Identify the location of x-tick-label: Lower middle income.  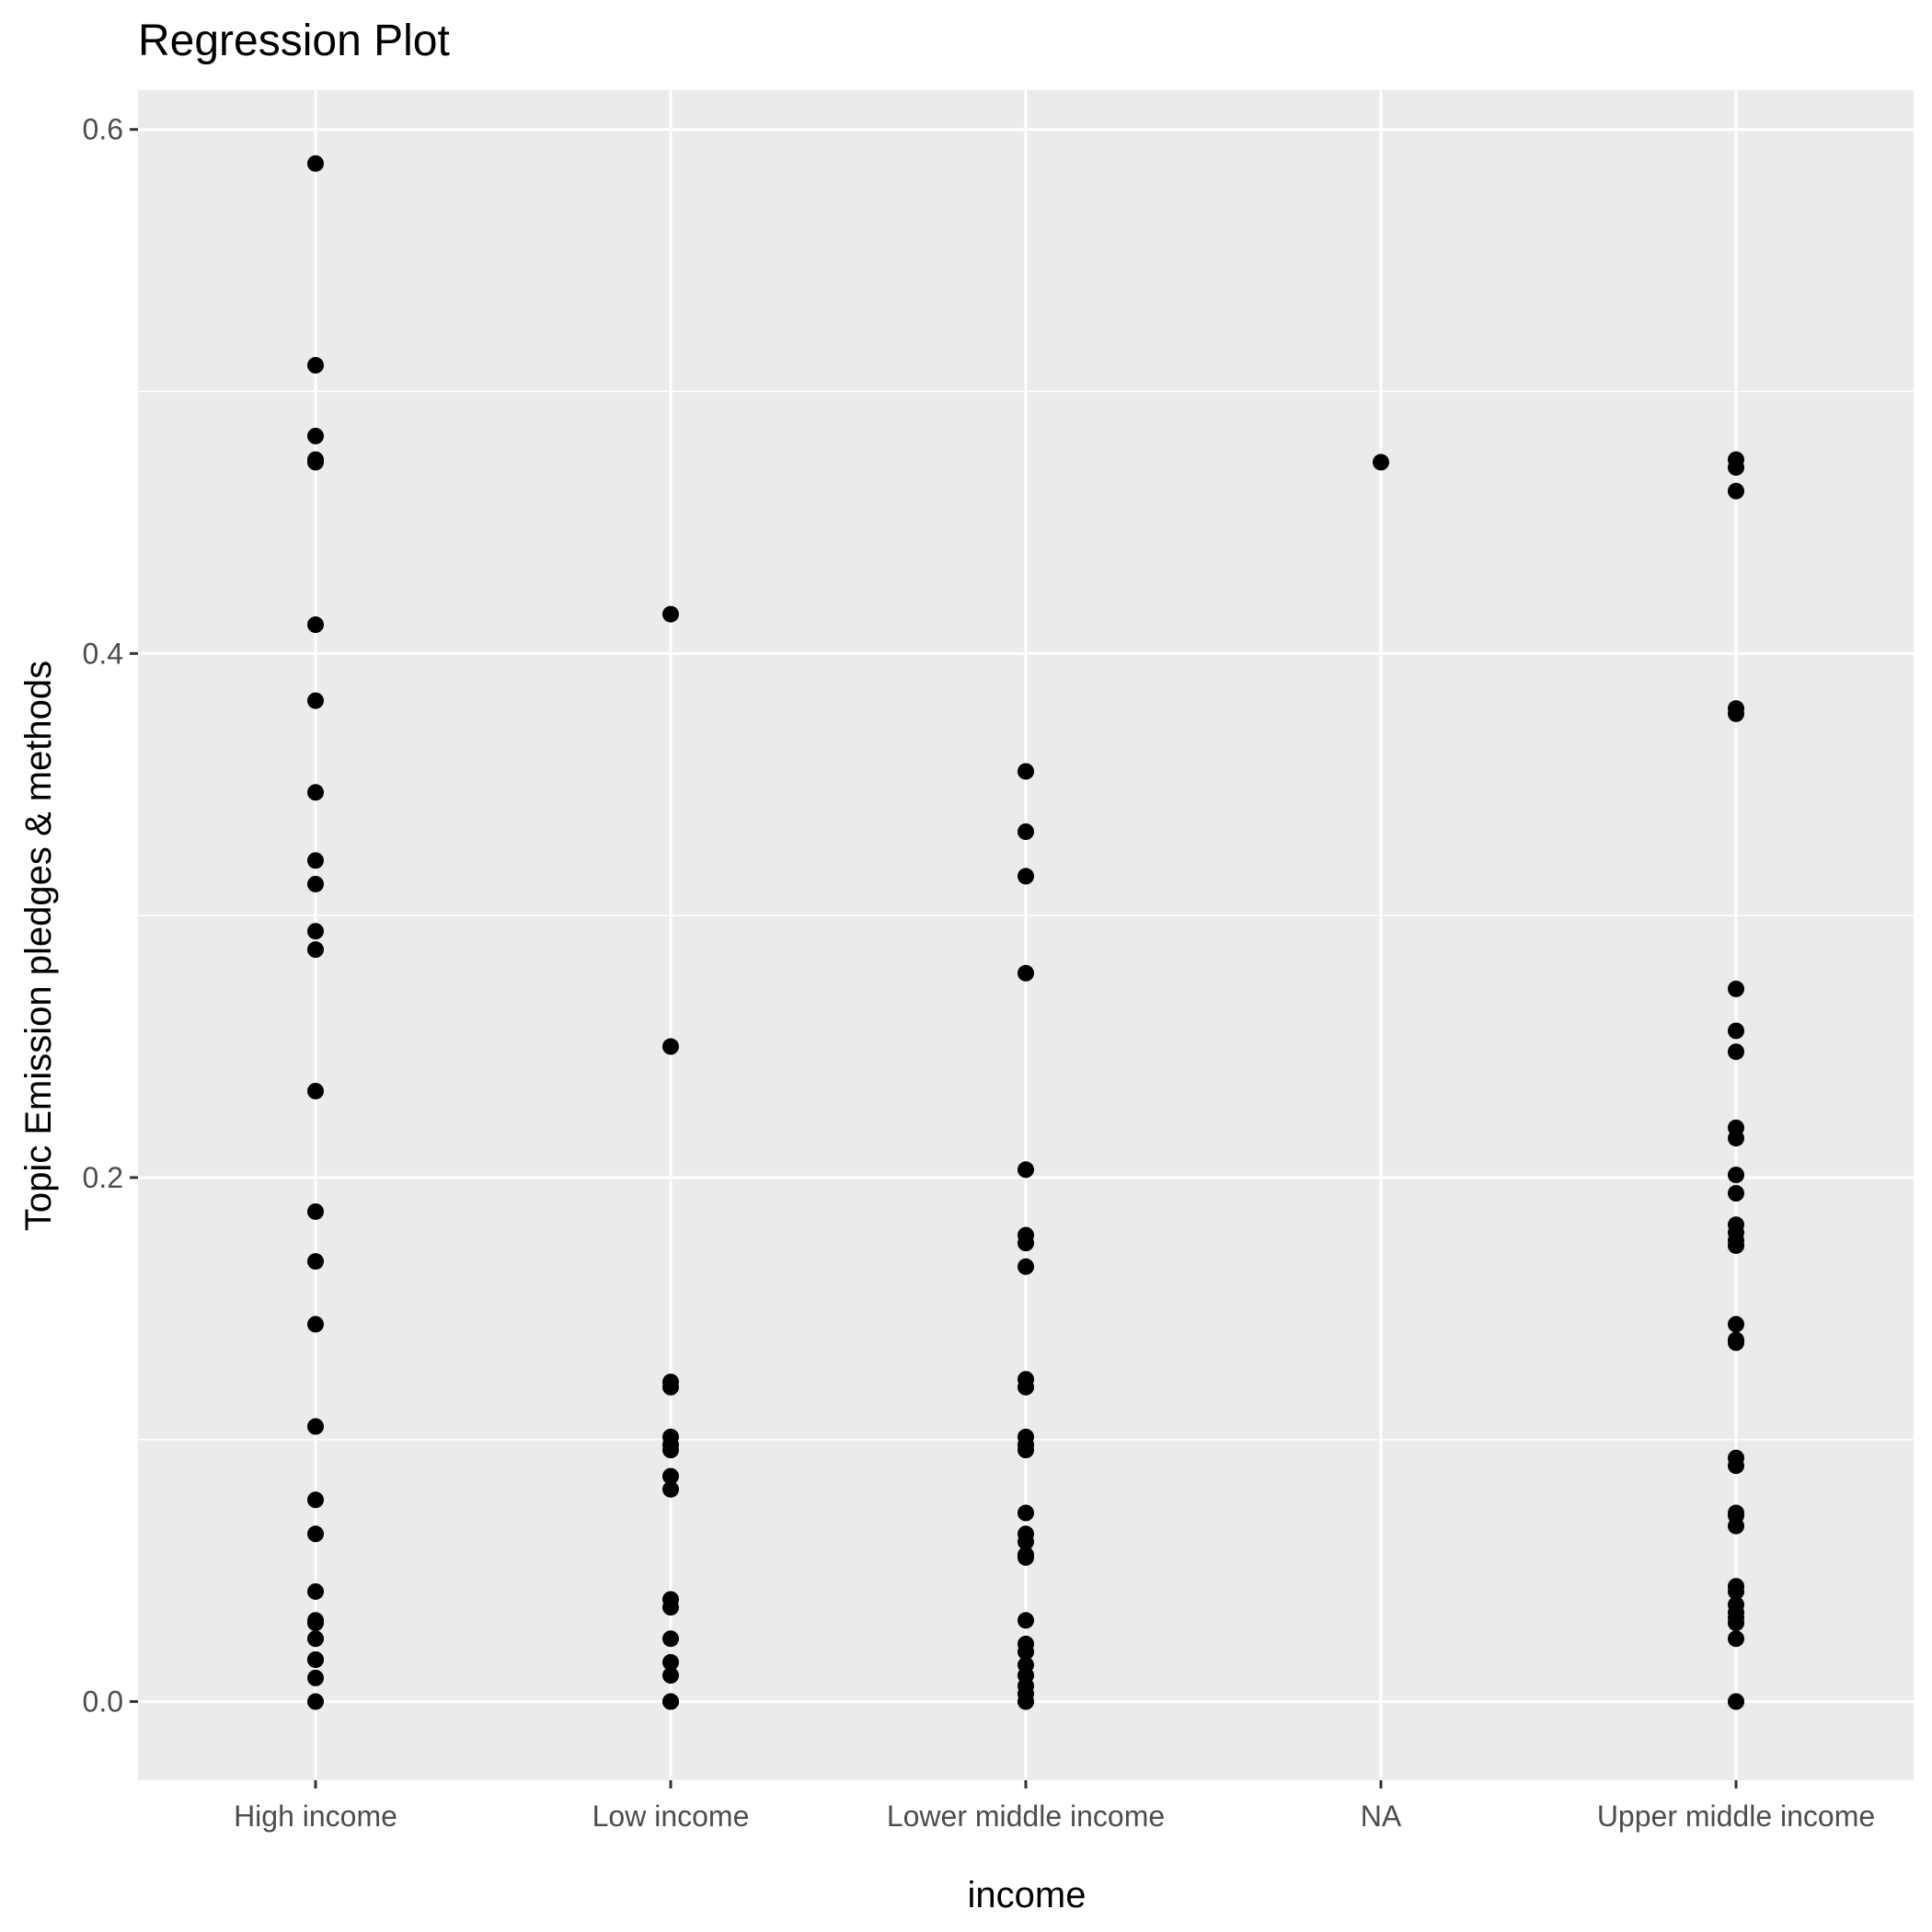
(1026, 1816).